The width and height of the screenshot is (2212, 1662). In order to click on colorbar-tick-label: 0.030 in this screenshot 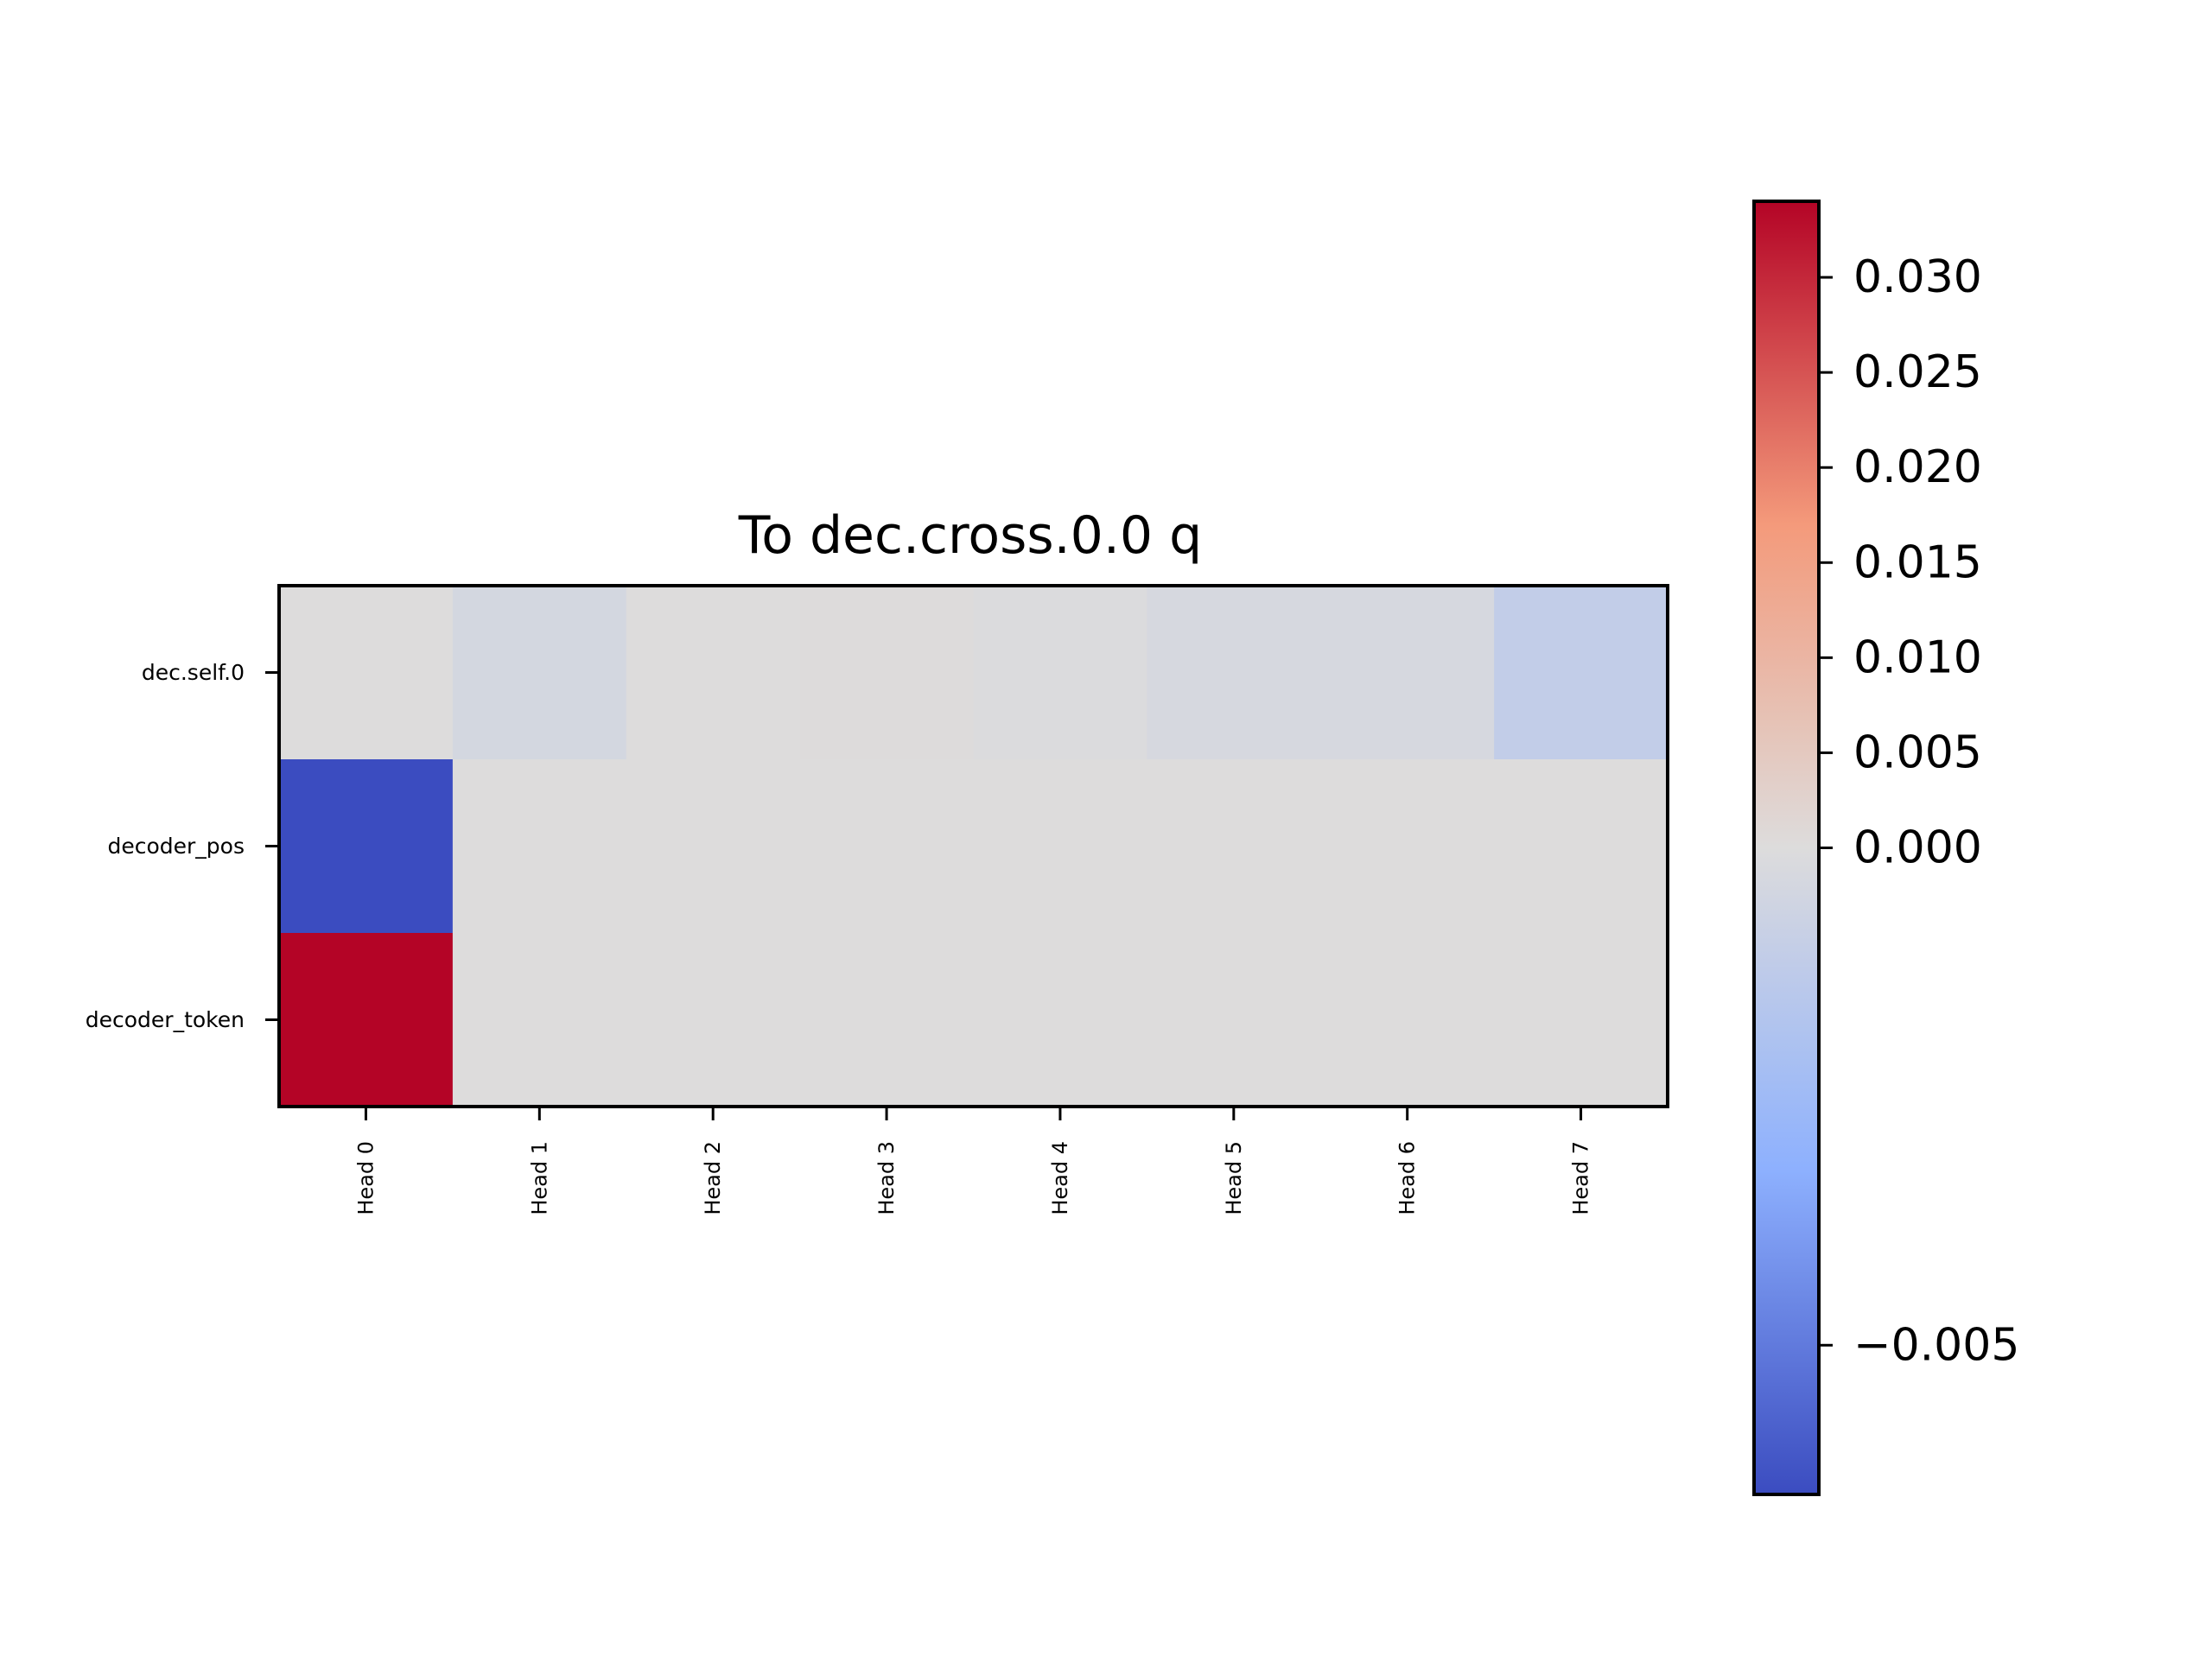, I will do `click(1917, 277)`.